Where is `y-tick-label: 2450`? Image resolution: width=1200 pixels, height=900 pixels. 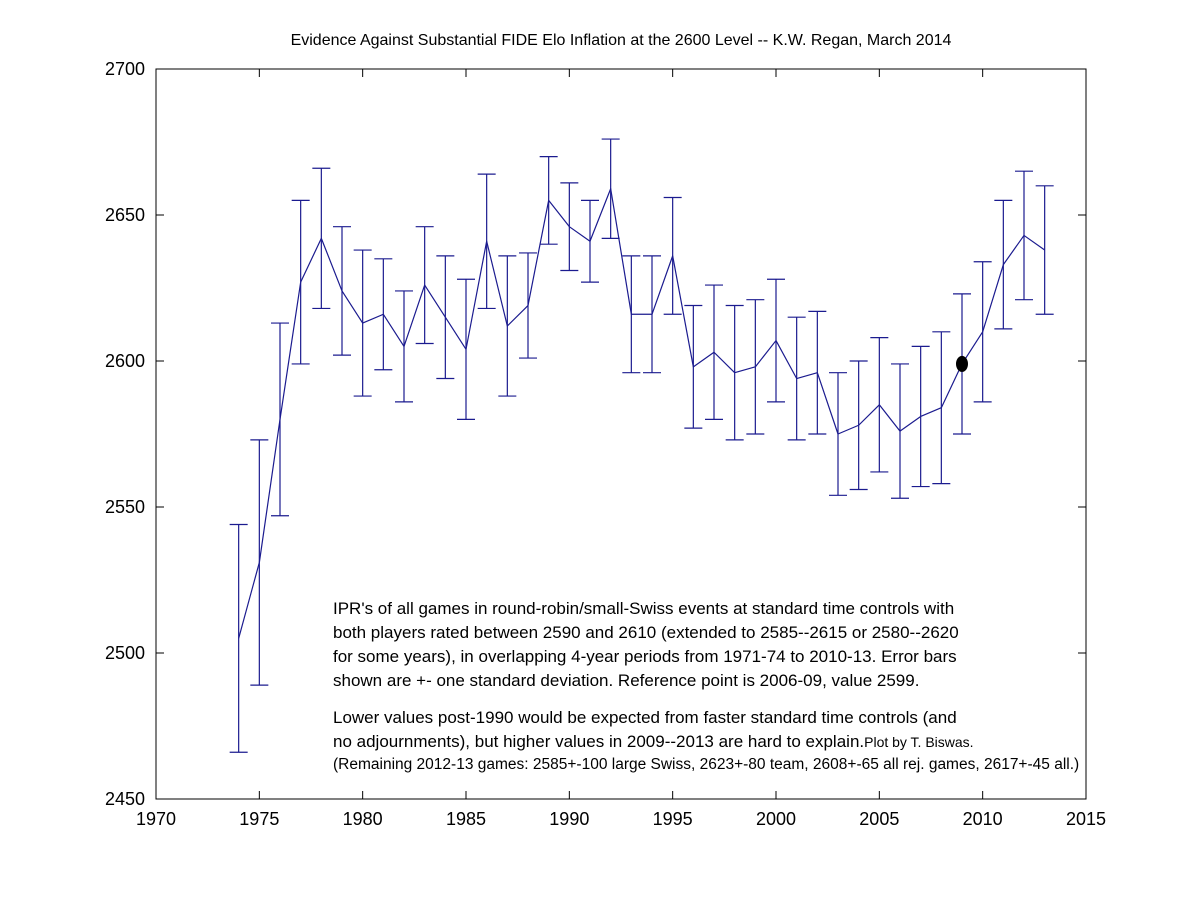 y-tick-label: 2450 is located at coordinates (125, 799).